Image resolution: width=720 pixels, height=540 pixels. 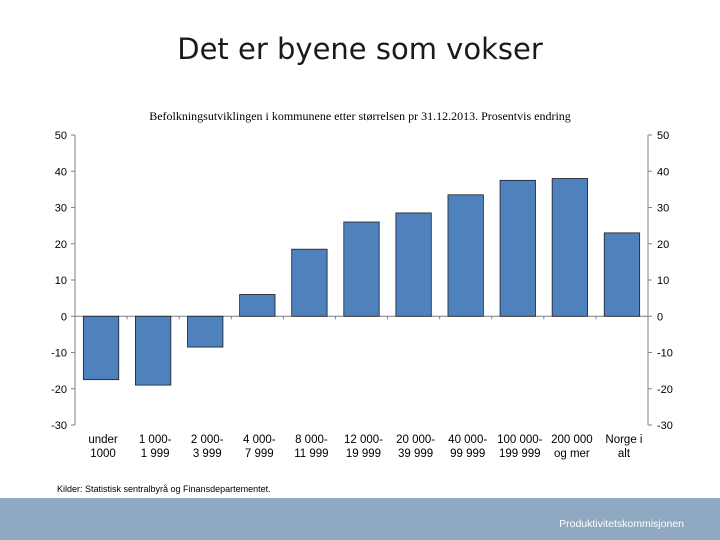 What do you see at coordinates (59, 426) in the screenshot?
I see `y-tick-label-left: -30` at bounding box center [59, 426].